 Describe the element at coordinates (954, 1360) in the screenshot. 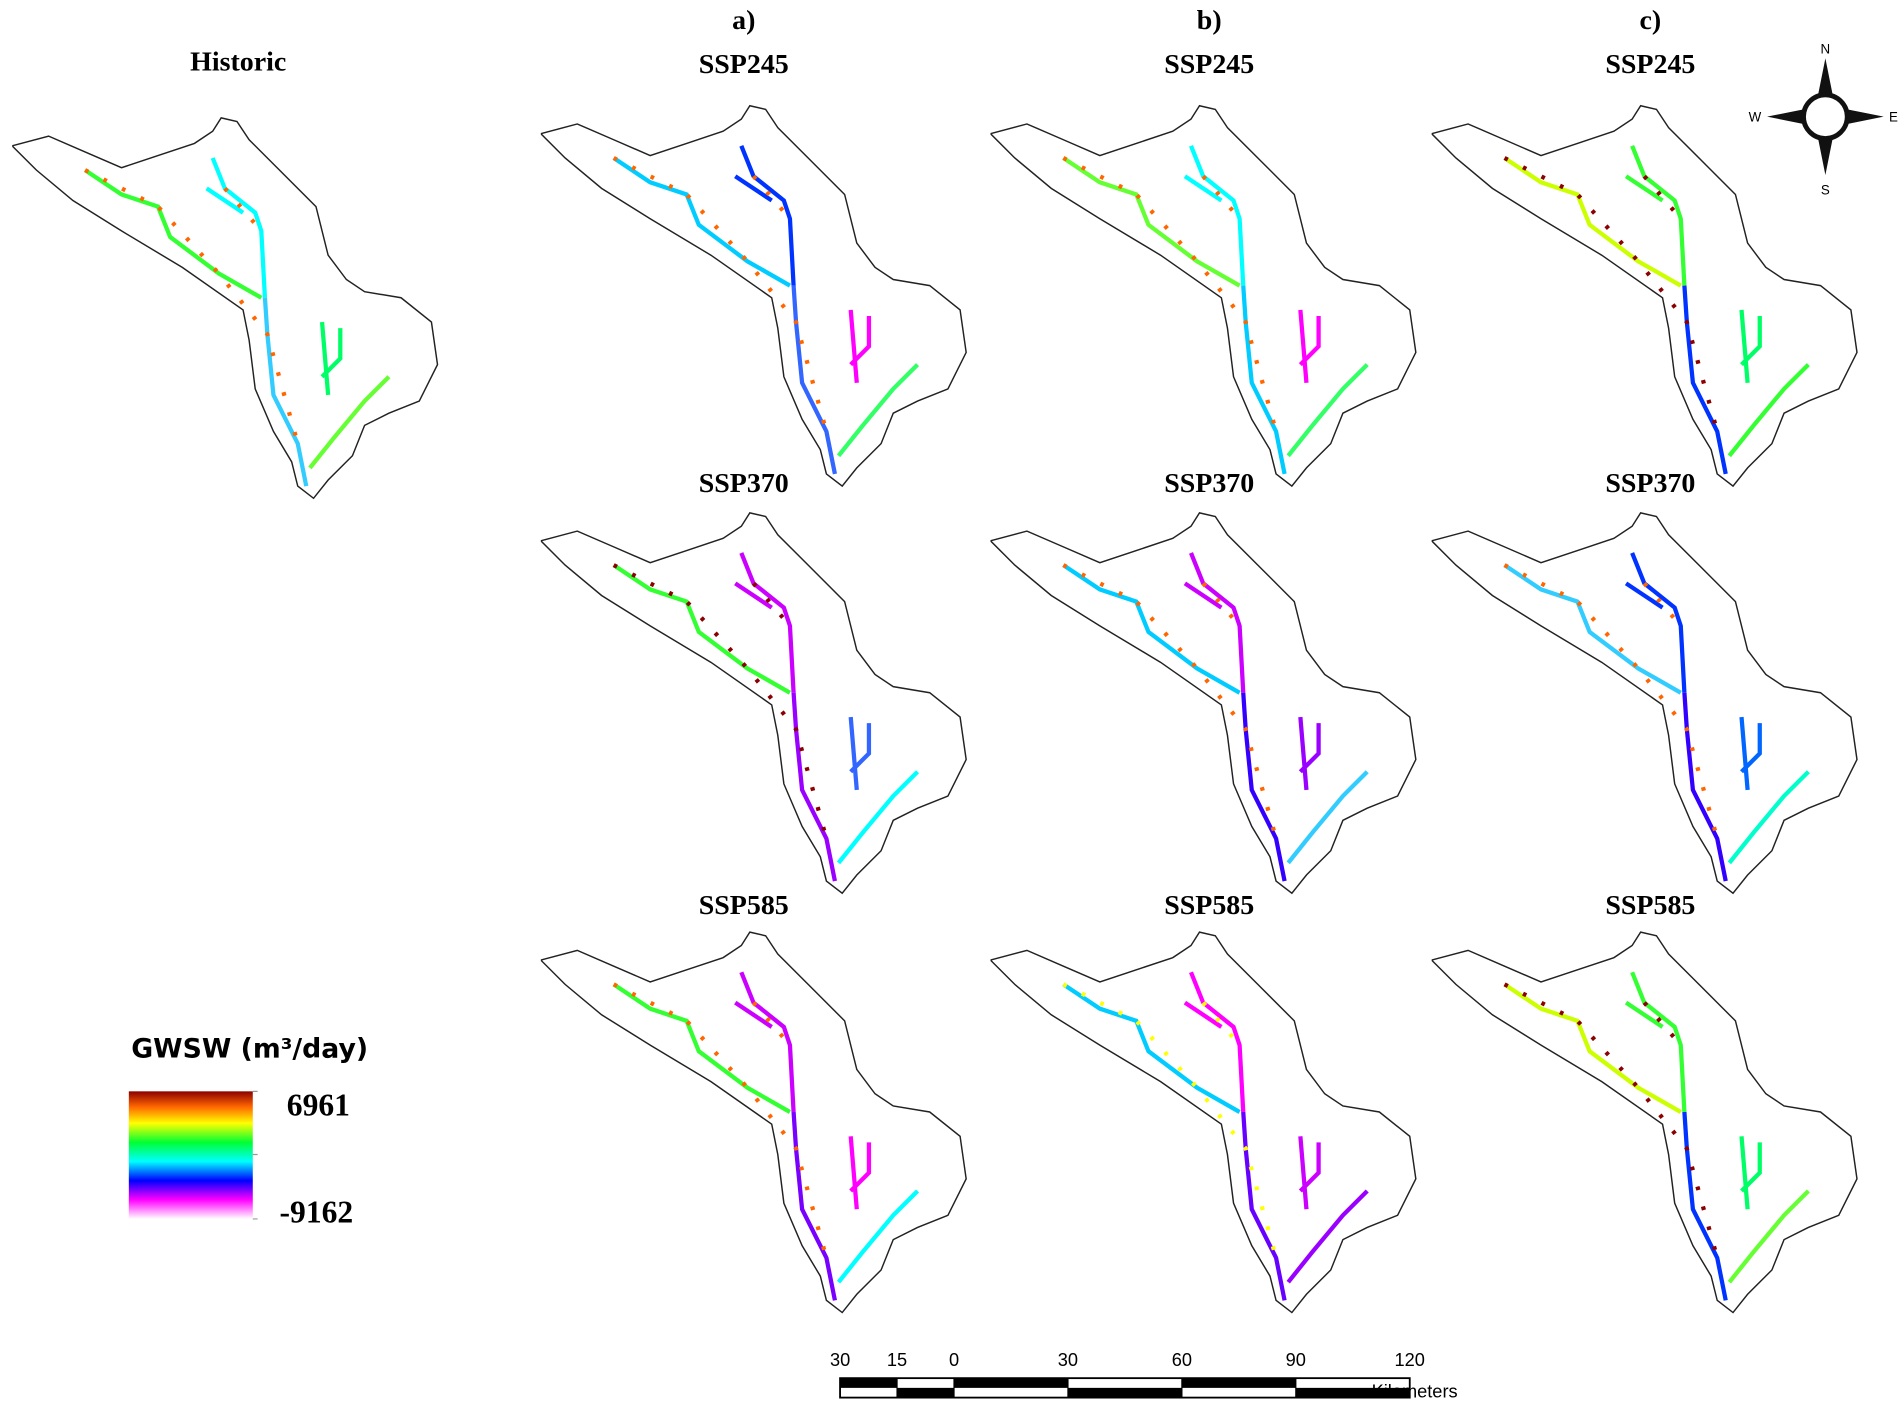

I see `scale-label: 0` at that location.